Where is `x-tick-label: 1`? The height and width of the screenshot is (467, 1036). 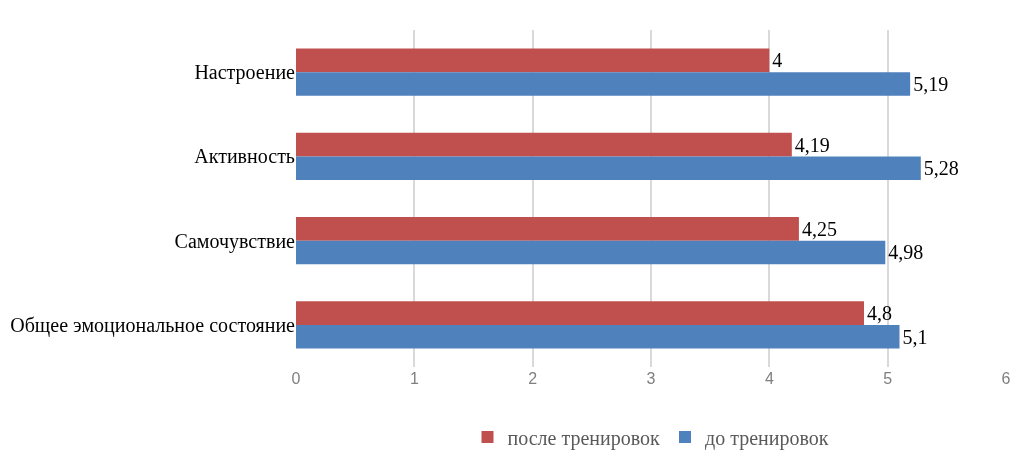 x-tick-label: 1 is located at coordinates (414, 378).